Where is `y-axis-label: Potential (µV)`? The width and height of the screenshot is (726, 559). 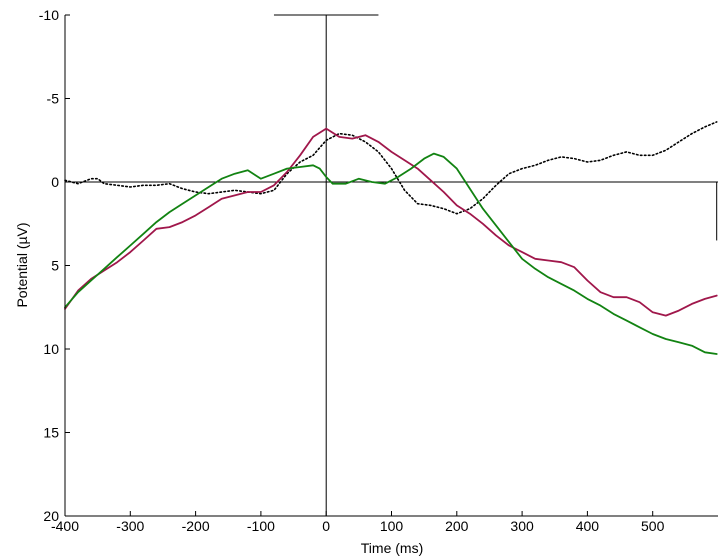
y-axis-label: Potential (µV) is located at coordinates (22, 264).